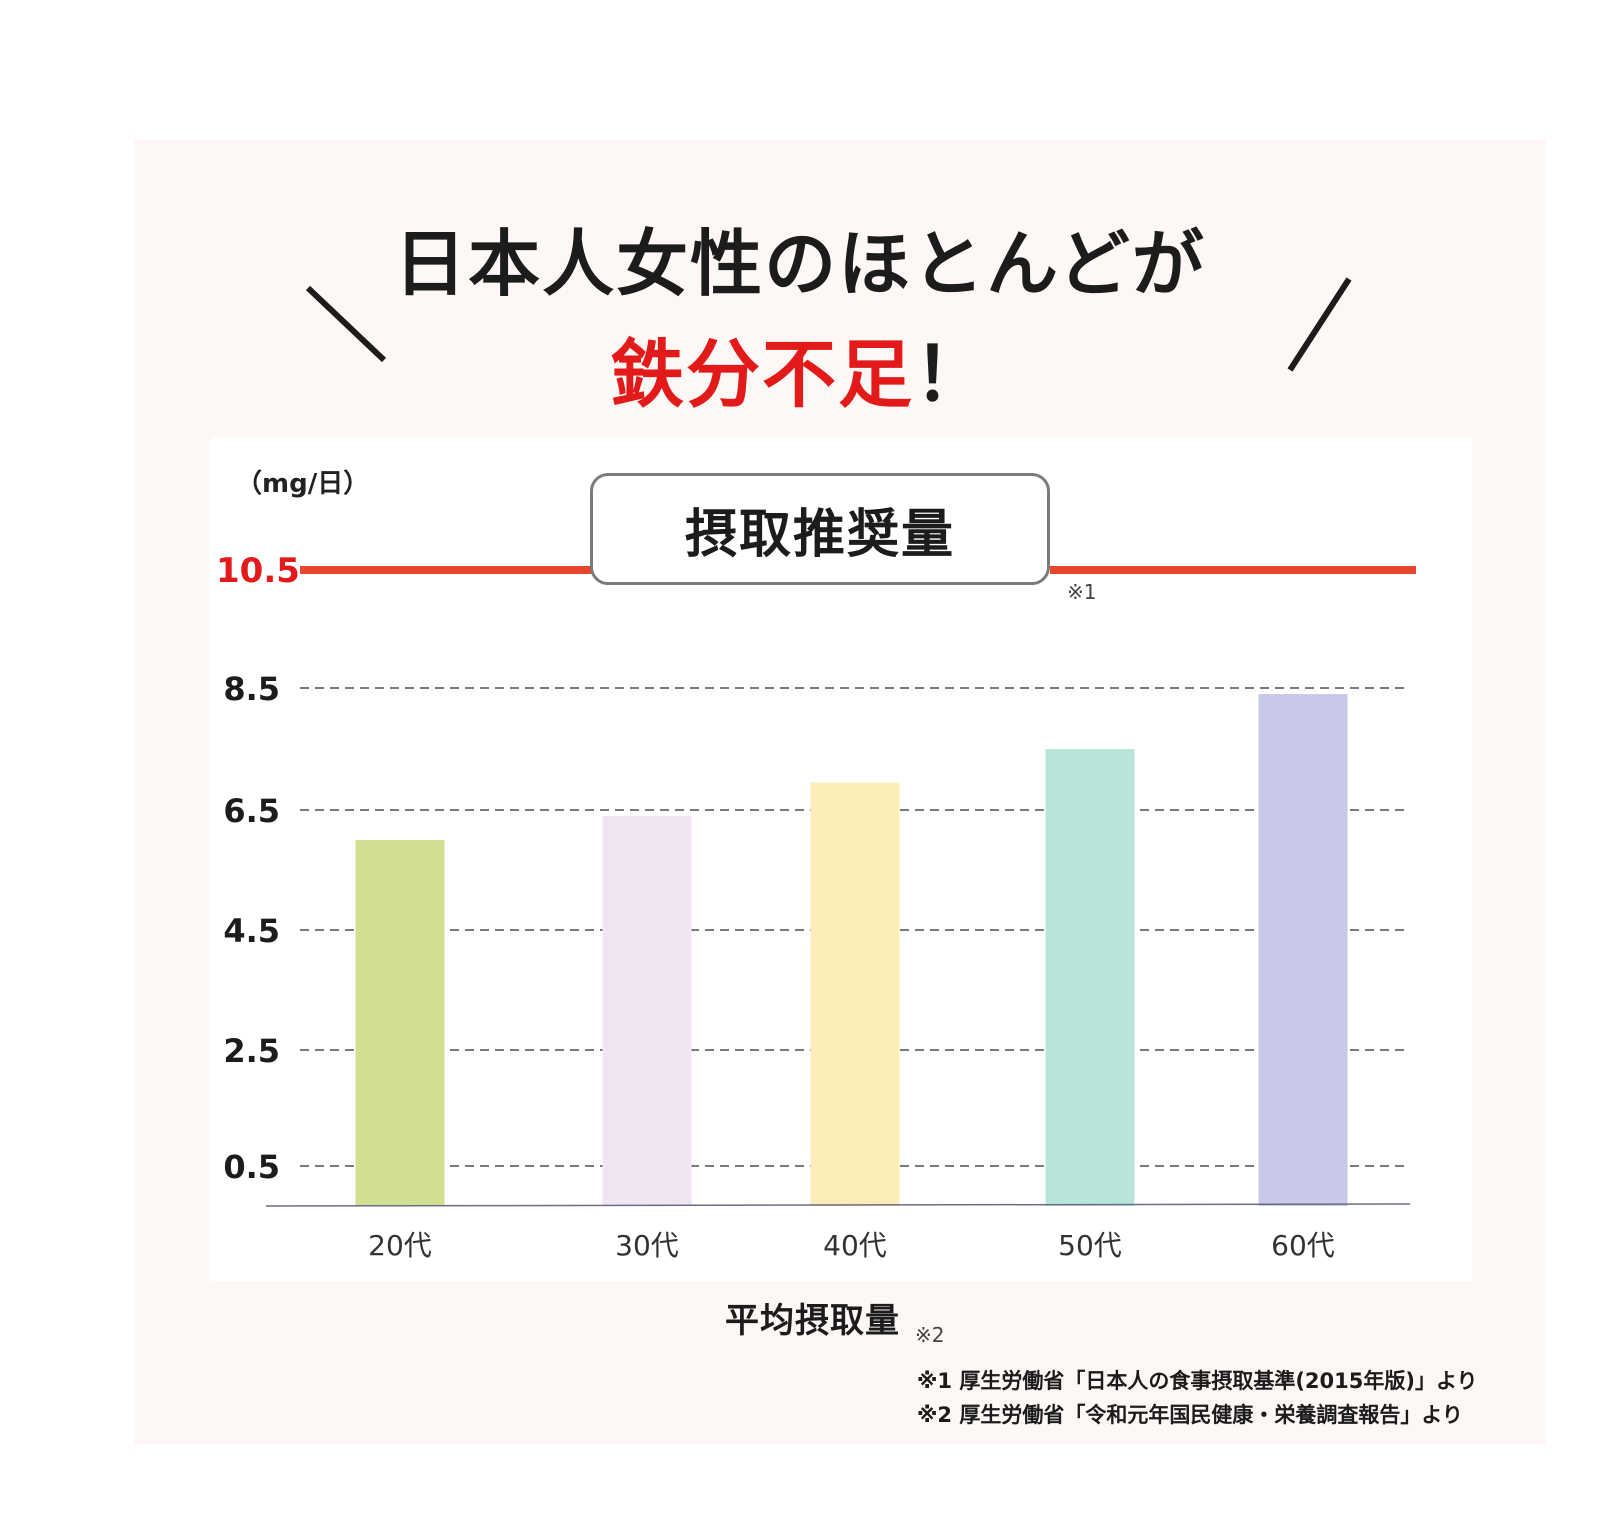 This screenshot has width=1600, height=1516. Describe the element at coordinates (855, 994) in the screenshot. I see `bar-40代` at that location.